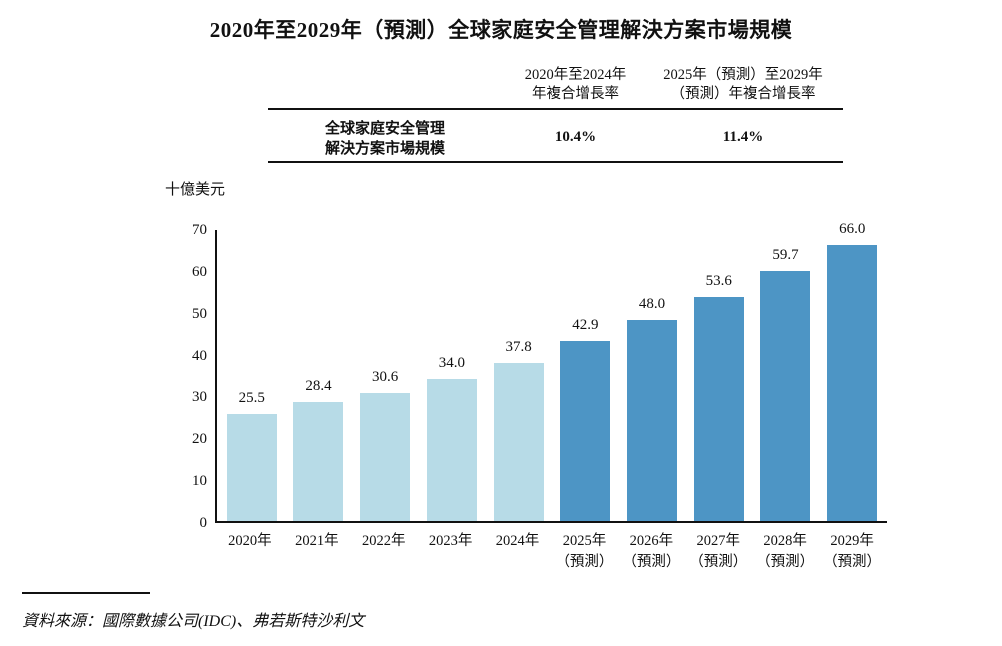  I want to click on y-axis-tick-label: 0, so click(203, 523).